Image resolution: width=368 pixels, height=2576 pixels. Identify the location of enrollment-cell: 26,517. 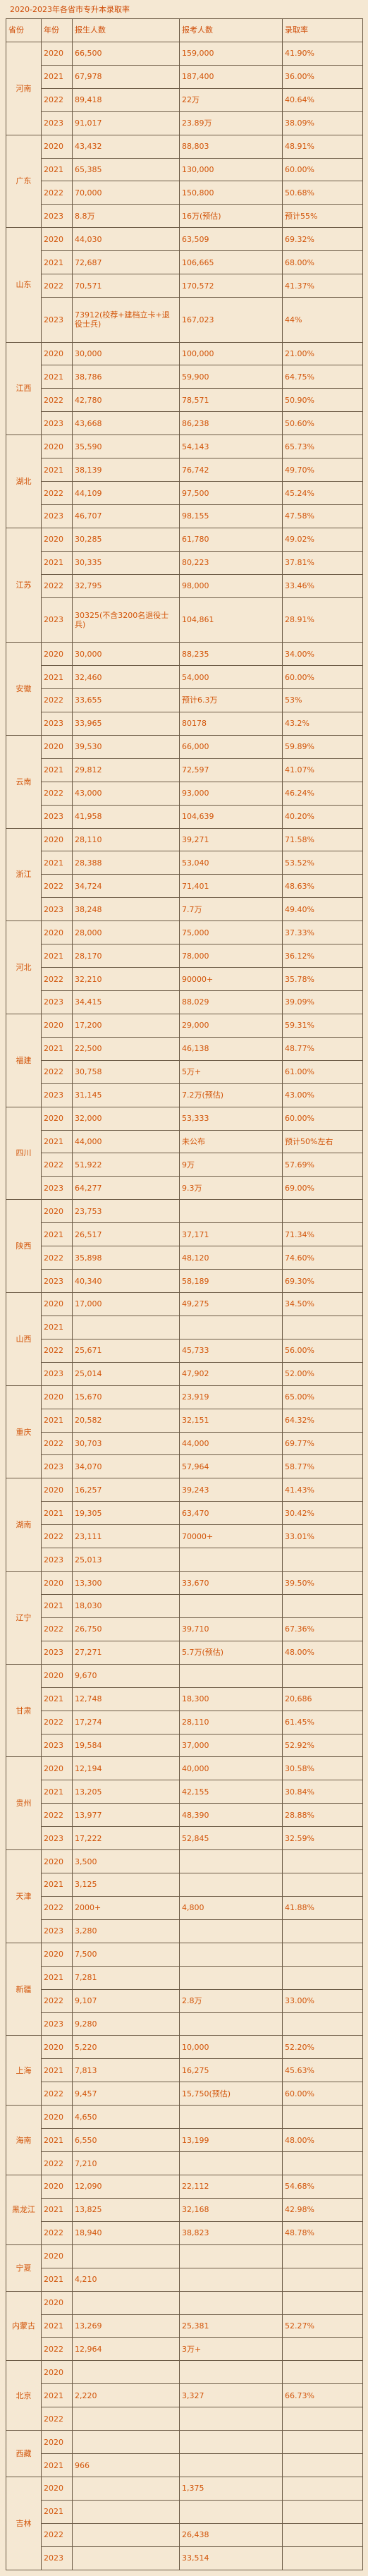
(126, 1234).